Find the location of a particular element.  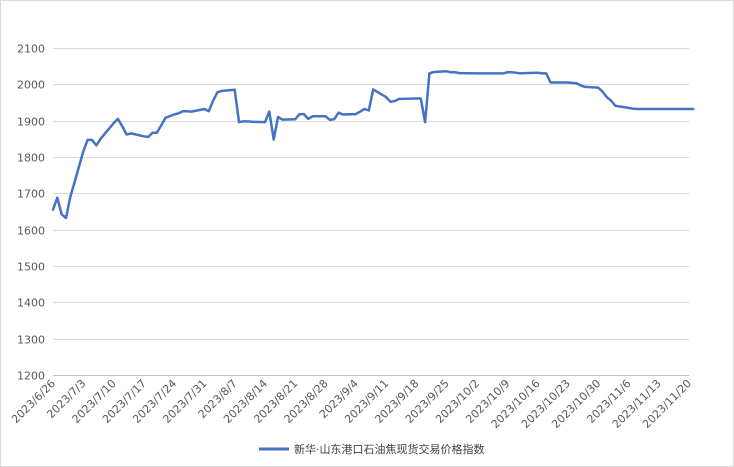

y-tick-label: 1500 is located at coordinates (31, 267).